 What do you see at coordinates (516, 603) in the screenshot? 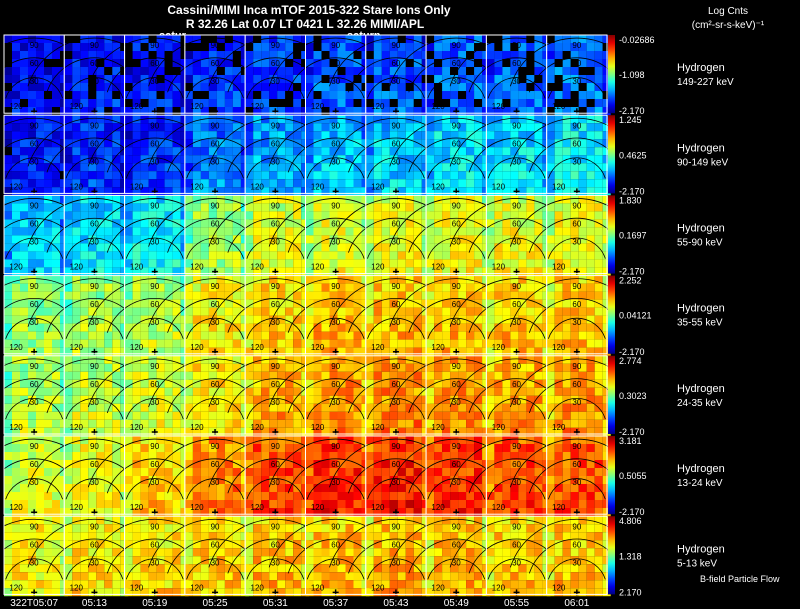
I see `time-tick-label: 05:55` at bounding box center [516, 603].